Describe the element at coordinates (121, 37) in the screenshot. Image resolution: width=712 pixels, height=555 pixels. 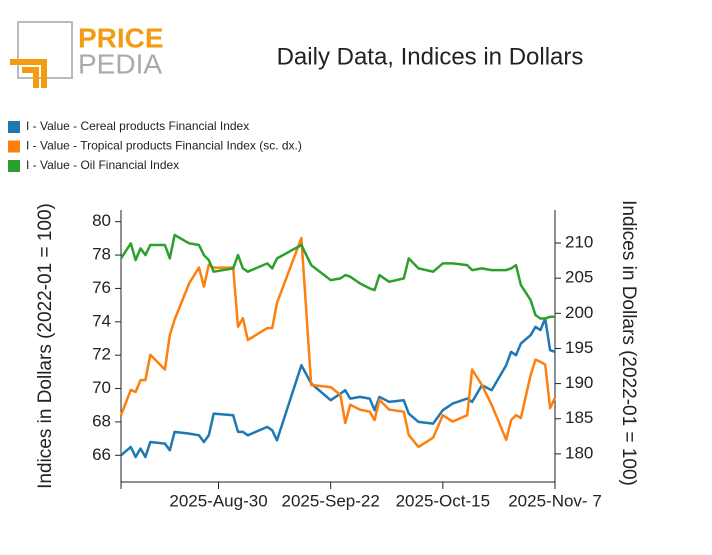
I see `logo-text: PRICE` at that location.